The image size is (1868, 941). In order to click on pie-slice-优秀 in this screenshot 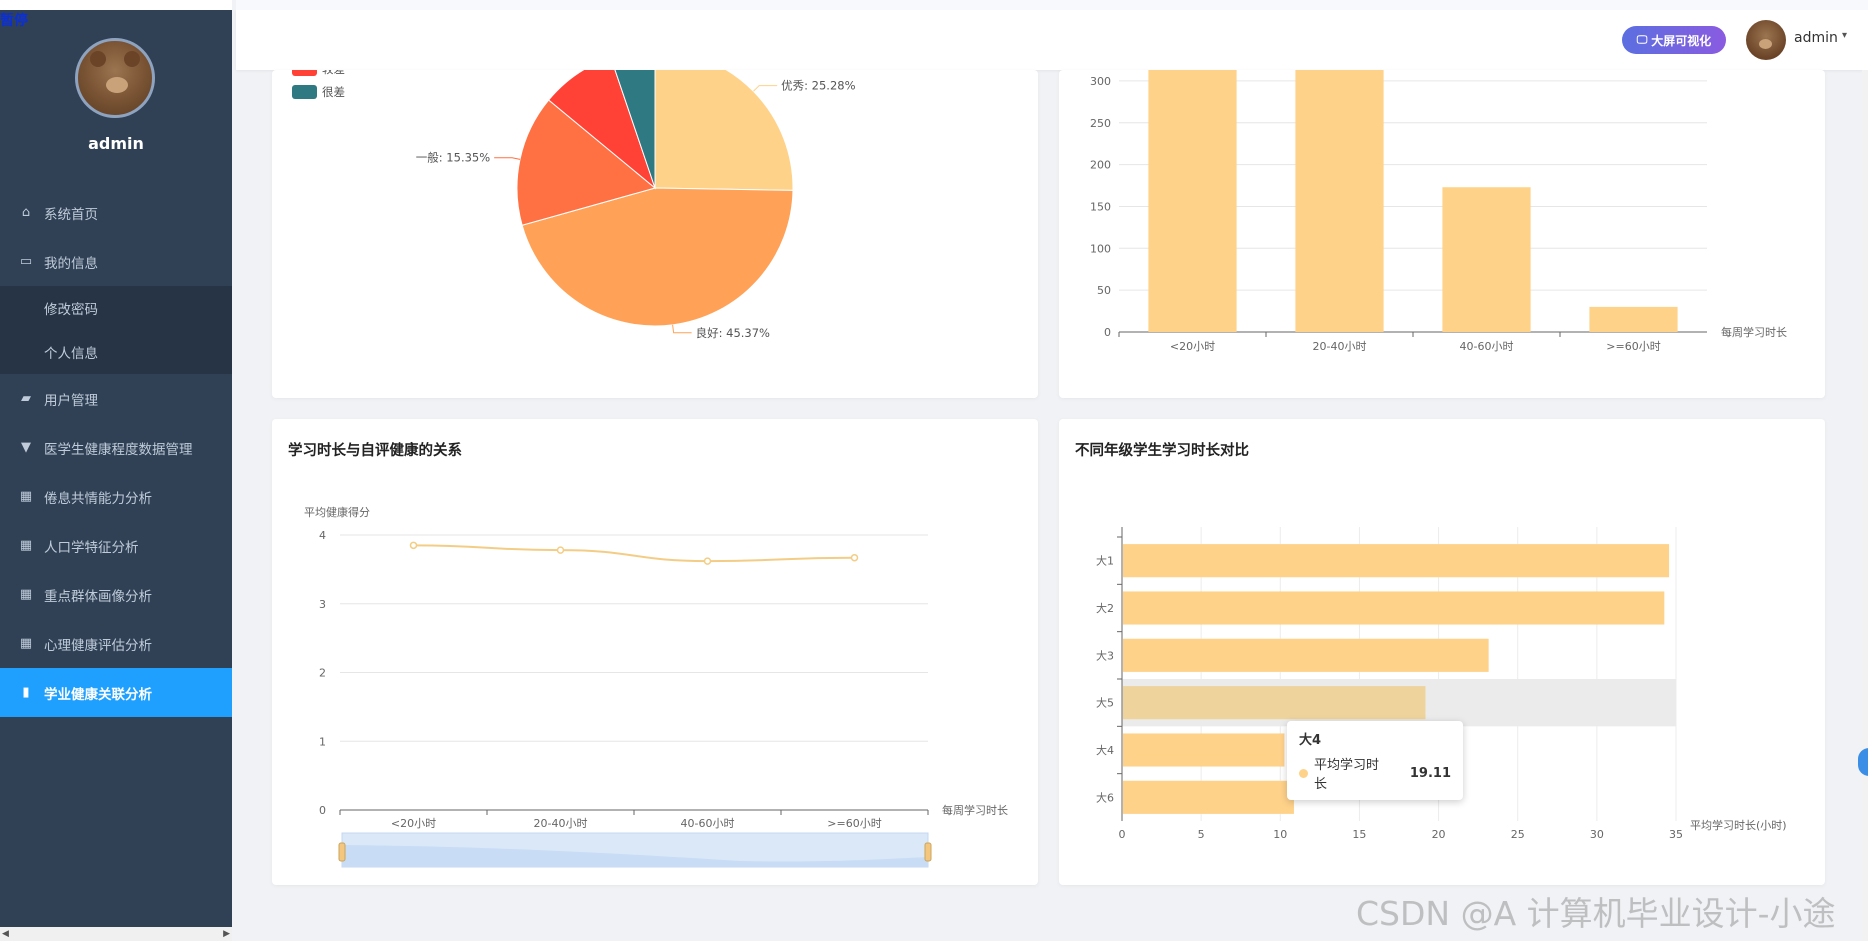, I will do `click(724, 130)`.